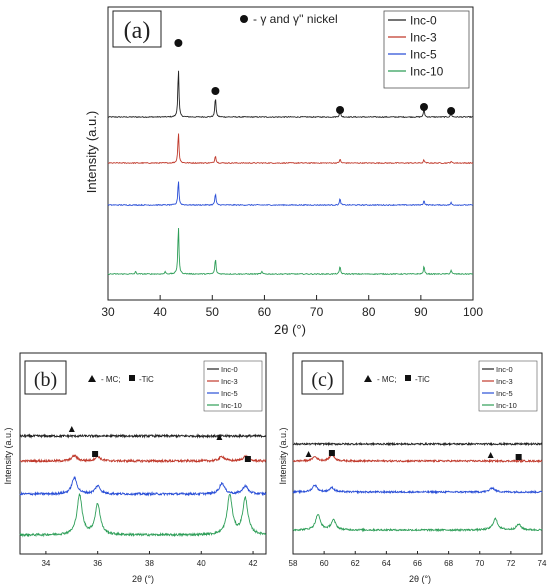 This screenshot has height=588, width=550. I want to click on panel-c-tic-label: -TiC, so click(422, 379).